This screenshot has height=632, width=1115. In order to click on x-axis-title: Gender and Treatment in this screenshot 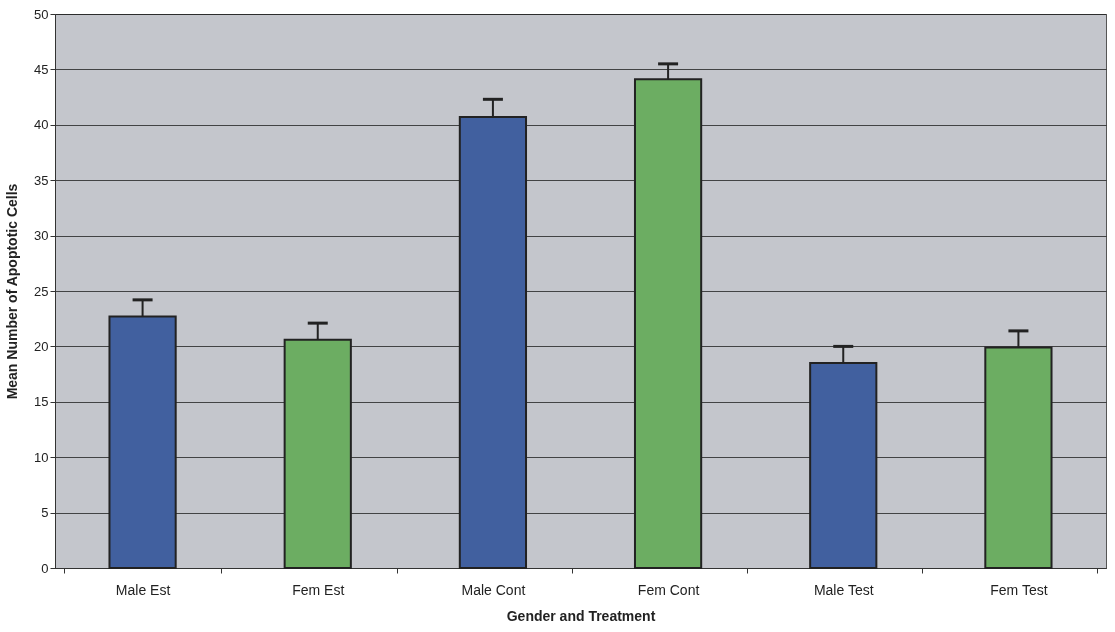, I will do `click(581, 615)`.